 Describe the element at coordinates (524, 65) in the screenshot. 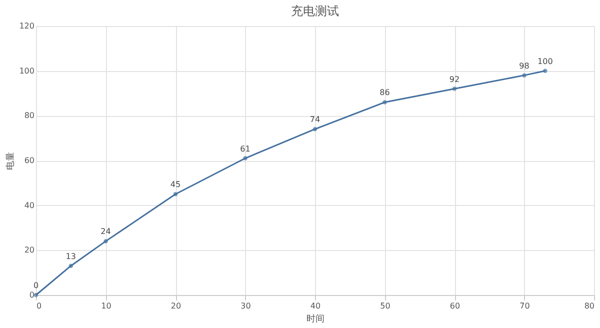

I see `data-label: 98` at that location.